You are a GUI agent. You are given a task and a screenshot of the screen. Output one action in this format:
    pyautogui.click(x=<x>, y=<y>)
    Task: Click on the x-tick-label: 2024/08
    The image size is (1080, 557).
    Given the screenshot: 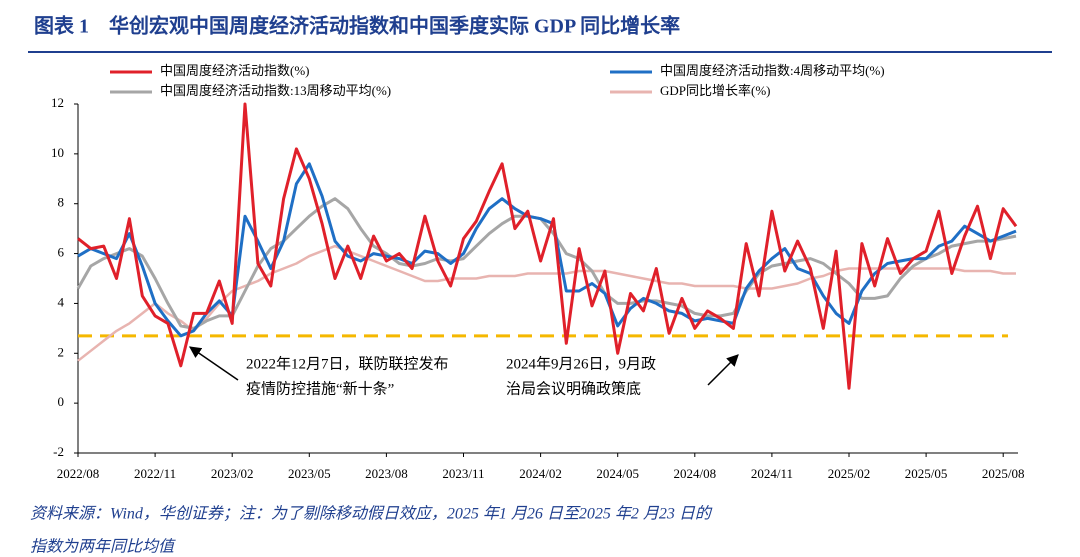 What is the action you would take?
    pyautogui.click(x=694, y=473)
    